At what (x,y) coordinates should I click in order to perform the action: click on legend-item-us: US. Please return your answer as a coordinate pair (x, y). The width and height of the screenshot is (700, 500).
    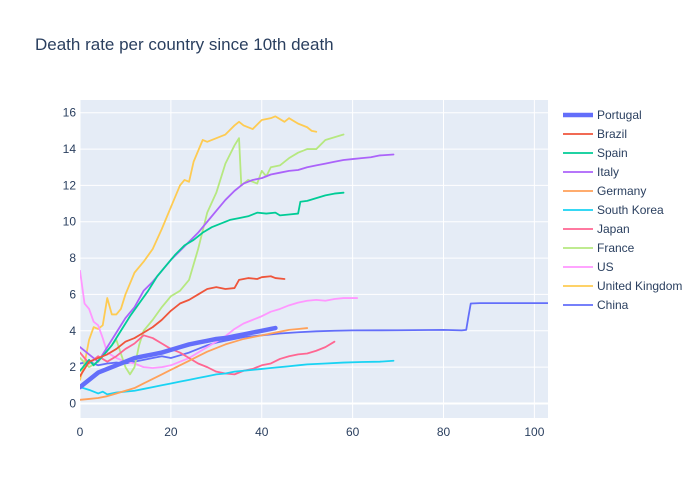
    Looking at the image, I should click on (588, 267).